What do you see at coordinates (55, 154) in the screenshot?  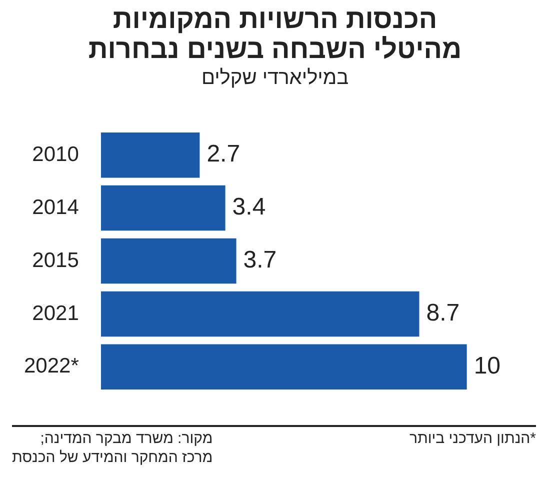 I see `y-tick-label: 2010` at bounding box center [55, 154].